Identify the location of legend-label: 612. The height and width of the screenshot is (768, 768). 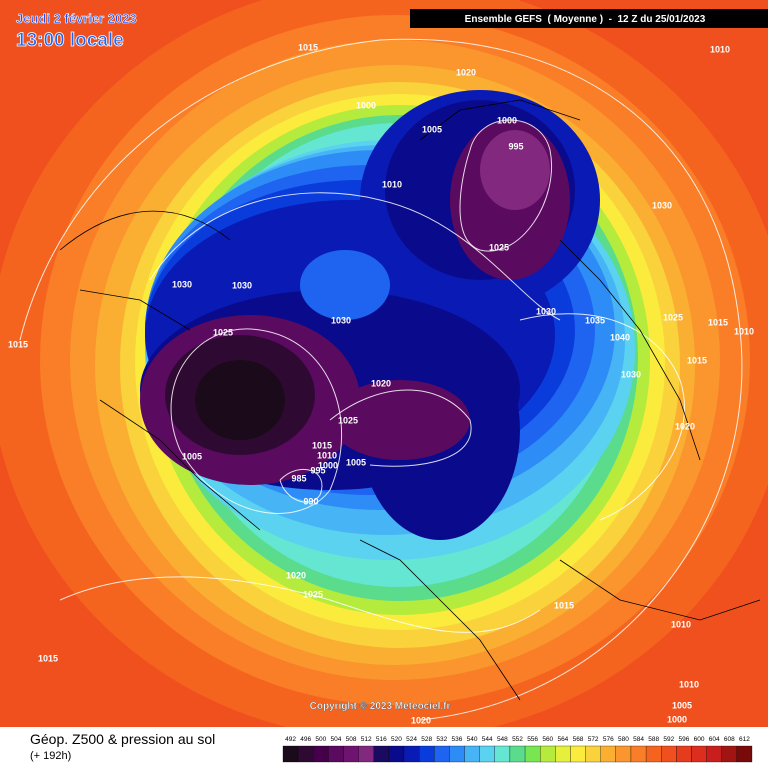
(744, 739).